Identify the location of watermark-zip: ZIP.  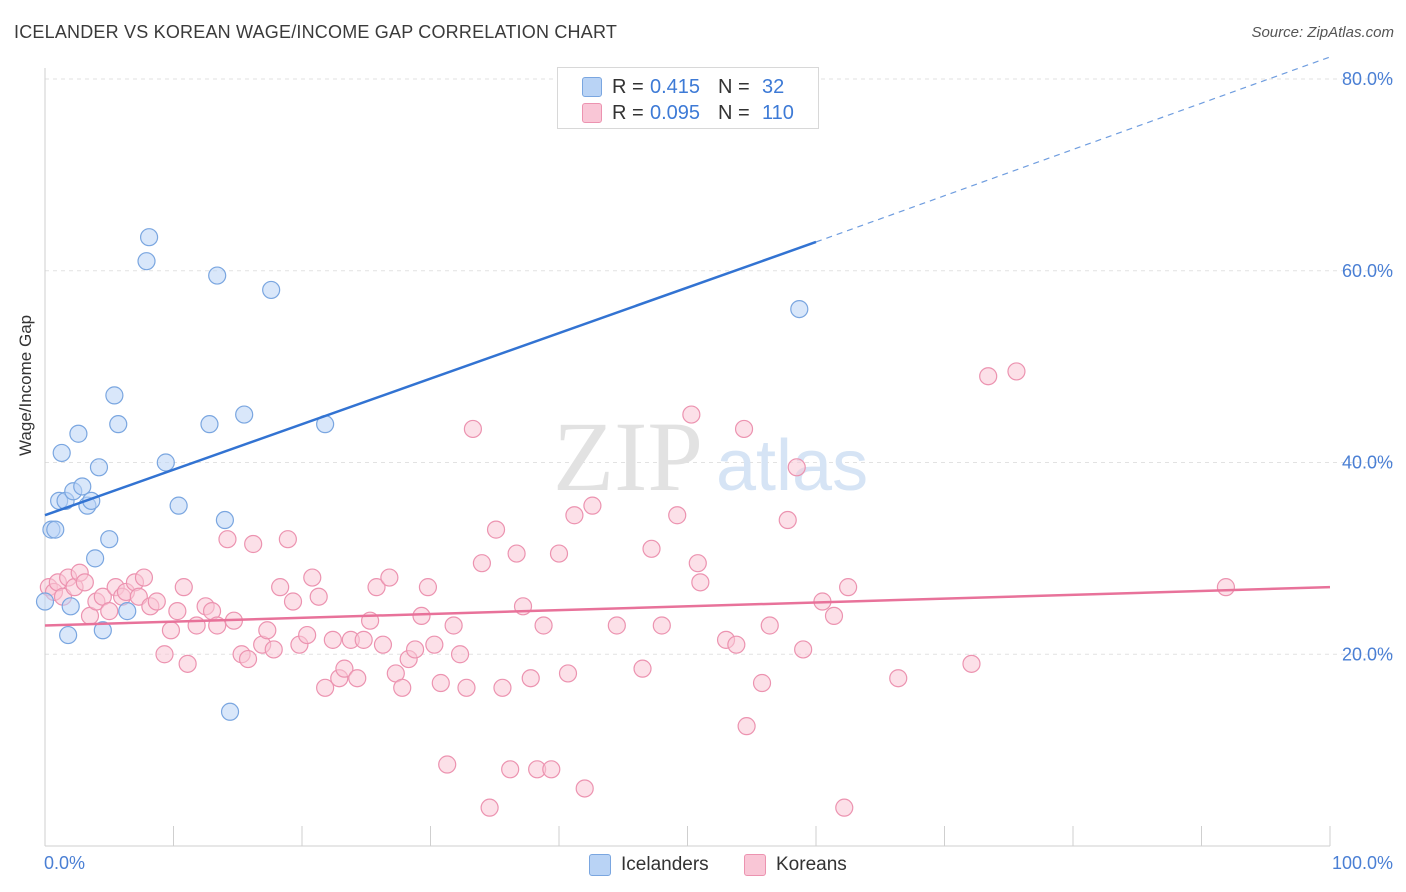
(628, 456).